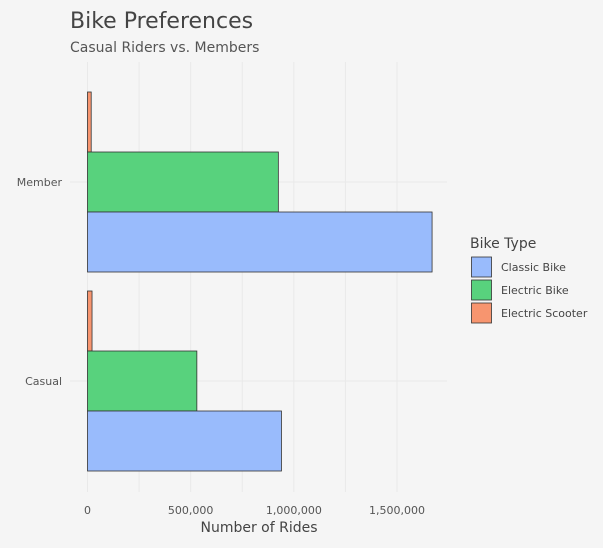  What do you see at coordinates (258, 528) in the screenshot?
I see `x-axis-title: Number of Rides` at bounding box center [258, 528].